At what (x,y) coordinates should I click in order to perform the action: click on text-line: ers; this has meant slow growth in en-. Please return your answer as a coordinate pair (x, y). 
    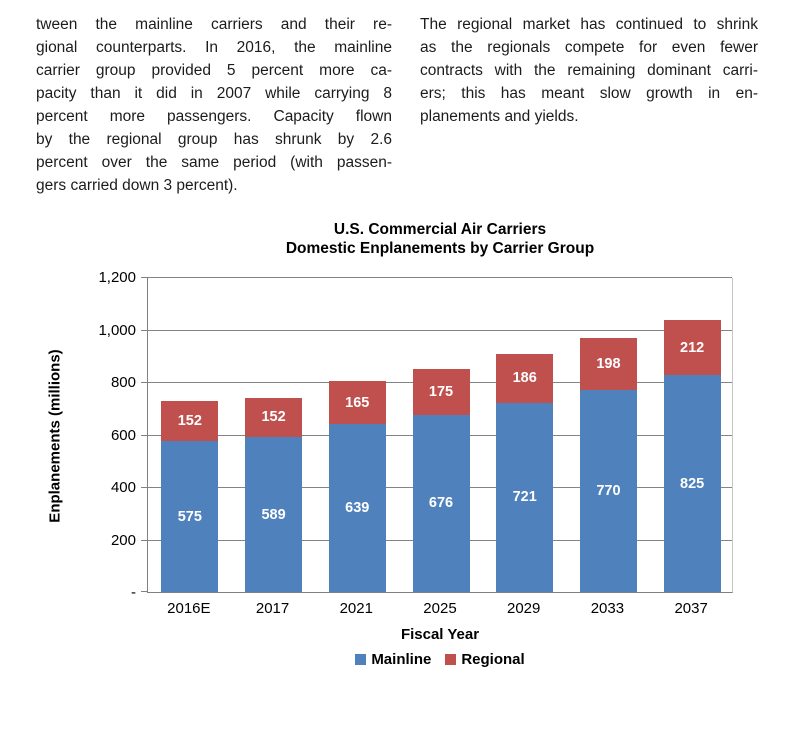
    Looking at the image, I should click on (589, 93).